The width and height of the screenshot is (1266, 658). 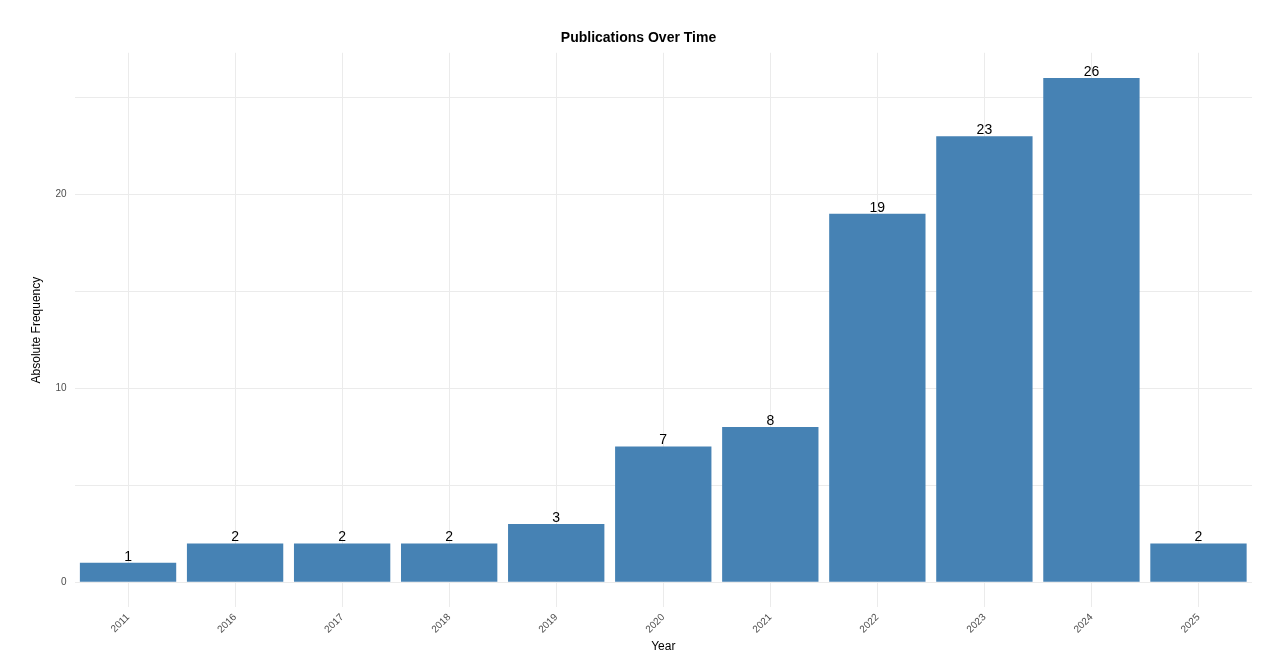 What do you see at coordinates (556, 516) in the screenshot?
I see `data-label: 3` at bounding box center [556, 516].